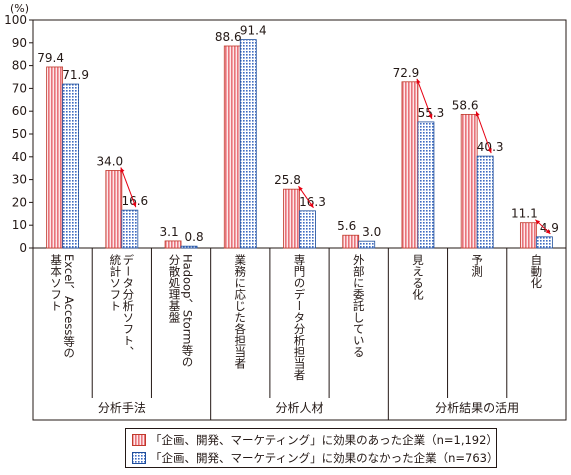  What do you see at coordinates (109, 161) in the screenshot?
I see `data-label-series-1: 34.0` at bounding box center [109, 161].